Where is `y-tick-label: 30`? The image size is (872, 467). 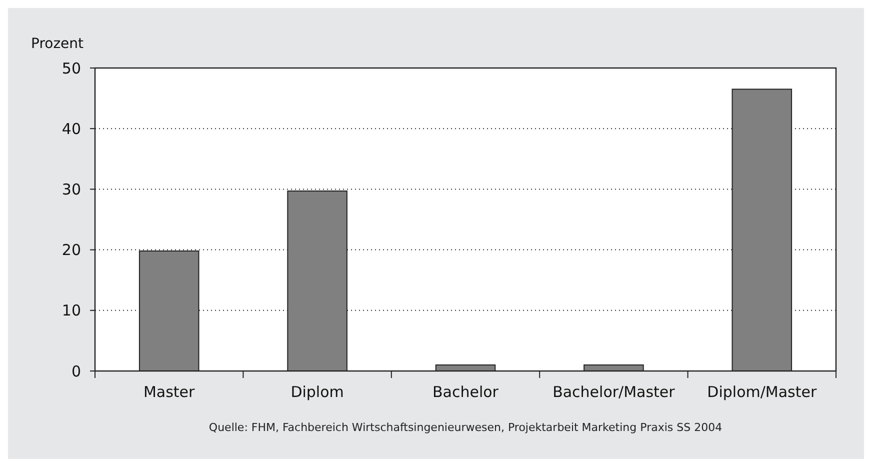
y-tick-label: 30 is located at coordinates (71, 189).